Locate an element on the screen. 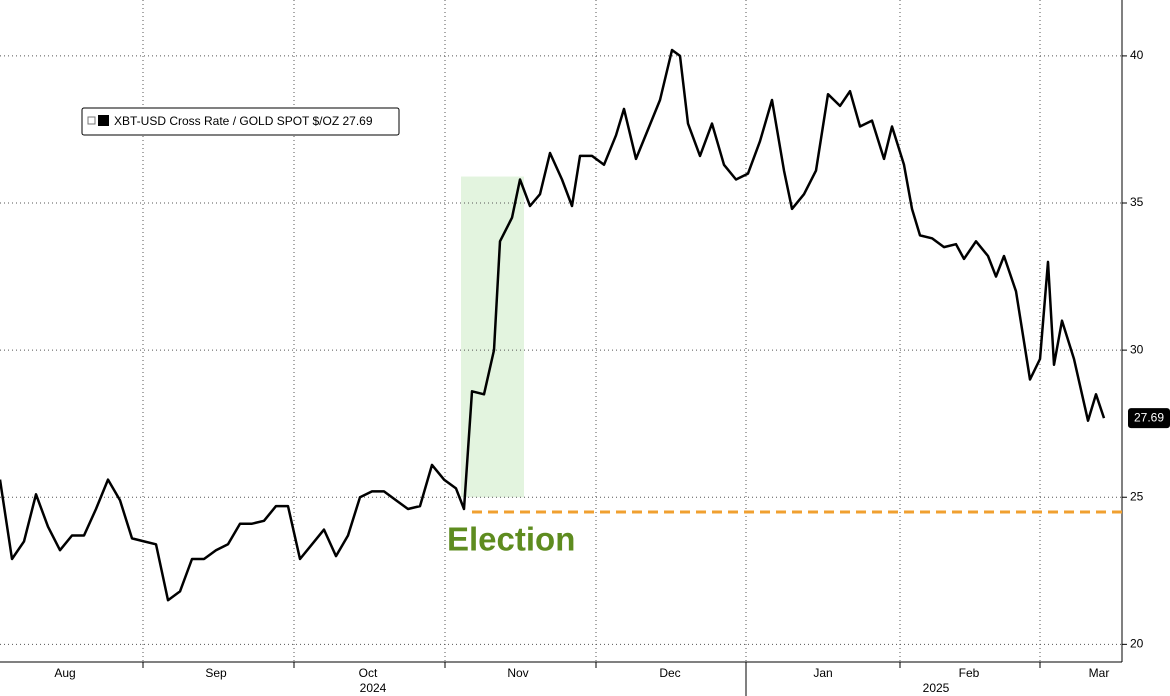 Image resolution: width=1170 pixels, height=696 pixels. election-highlight is located at coordinates (492, 337).